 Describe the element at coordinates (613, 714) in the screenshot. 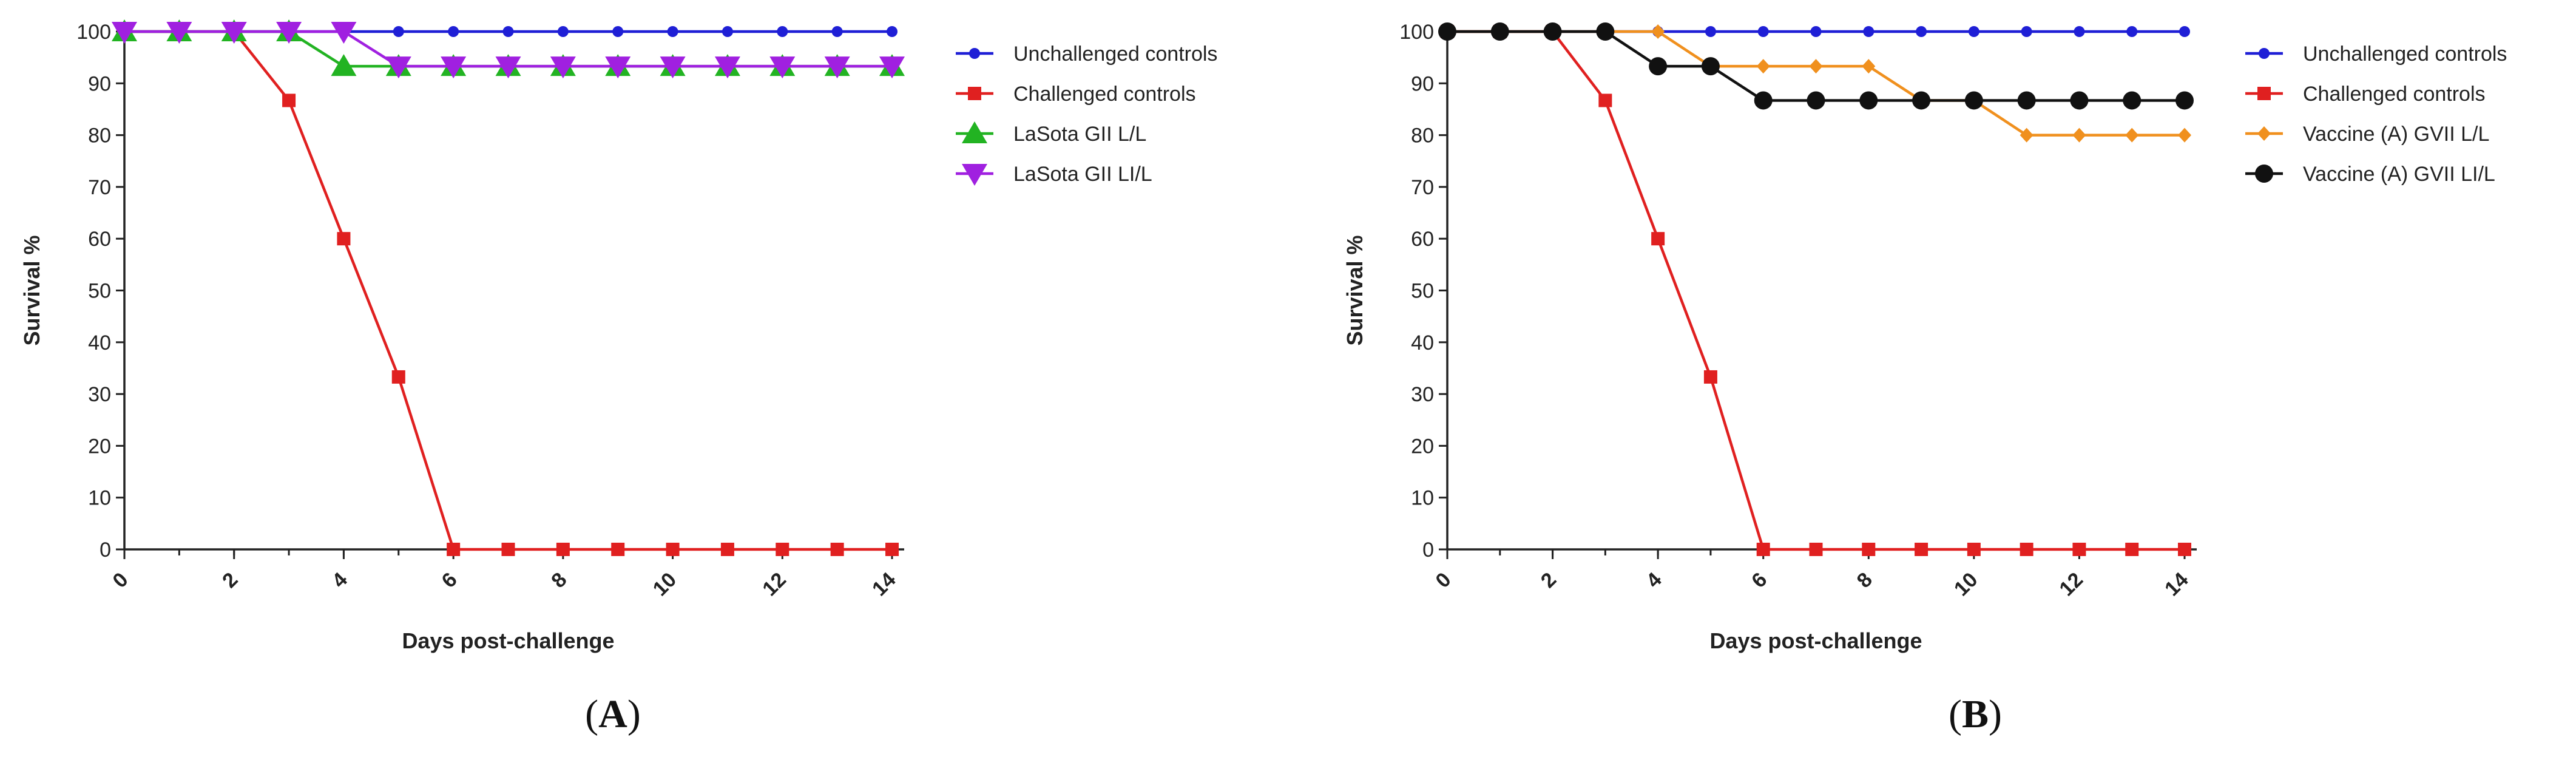

I see `panel-label: (A)` at that location.